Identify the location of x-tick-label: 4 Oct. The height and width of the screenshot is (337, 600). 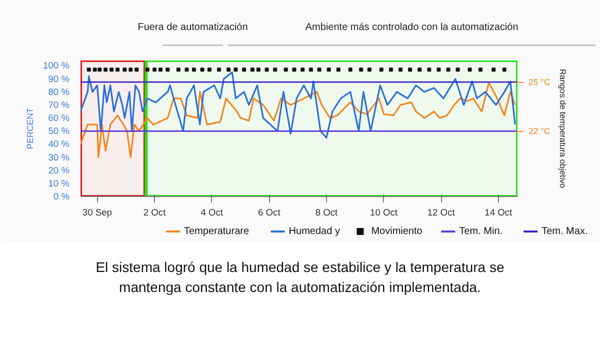
(212, 213).